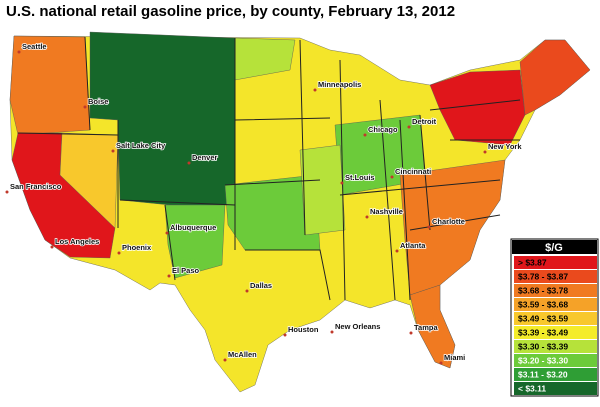 This screenshot has height=407, width=600. I want to click on legend-label: $3.68 - $3.78, so click(543, 290).